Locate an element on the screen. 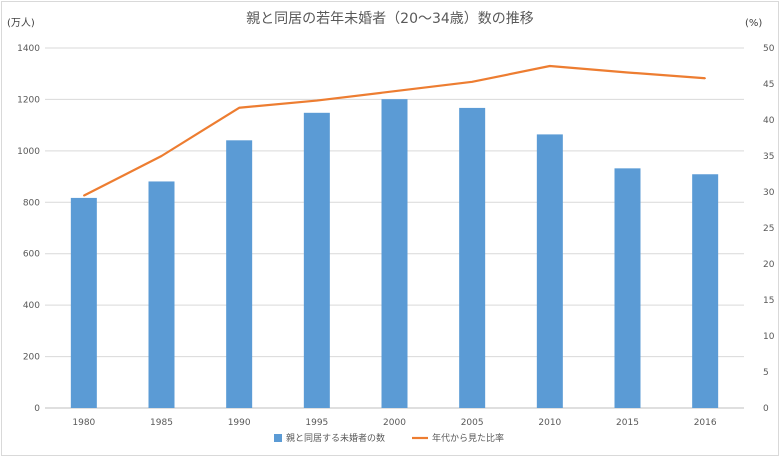 The height and width of the screenshot is (457, 780). y-left-tick-label: 1200 is located at coordinates (28, 100).